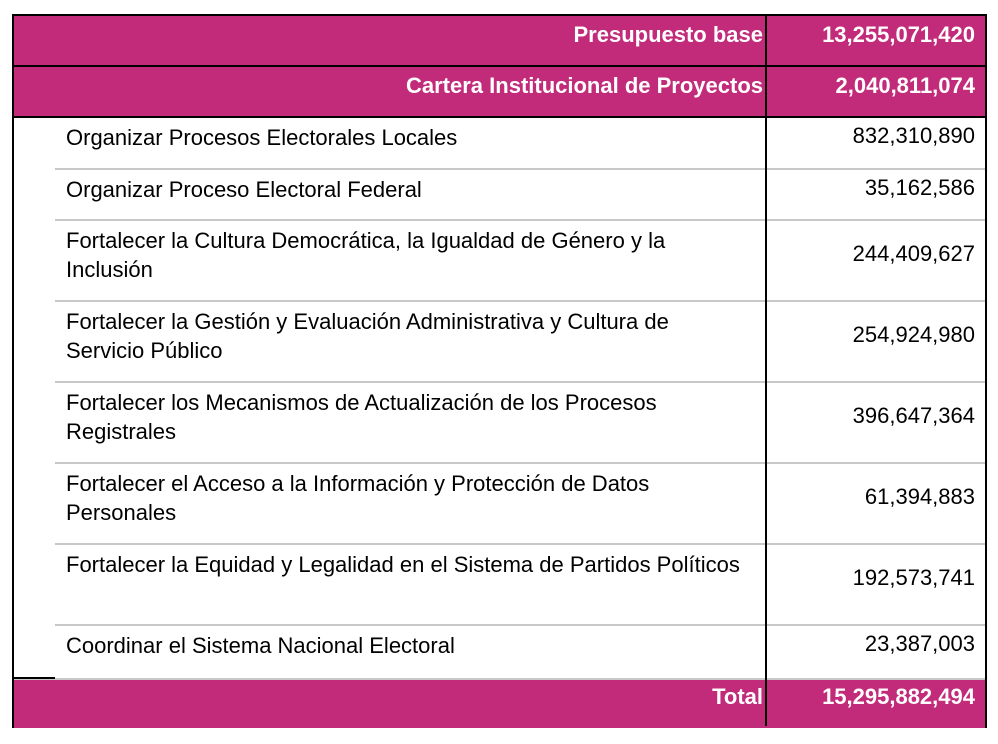 The image size is (998, 744). What do you see at coordinates (919, 643) in the screenshot?
I see `row-value: 23,387,003` at bounding box center [919, 643].